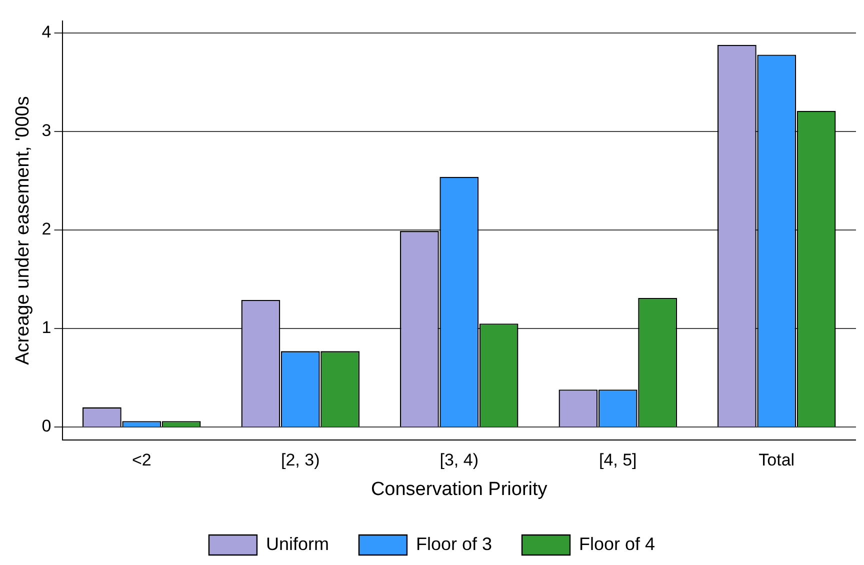 The width and height of the screenshot is (864, 565). What do you see at coordinates (459, 489) in the screenshot?
I see `x-axis-title: Conservation Priority` at bounding box center [459, 489].